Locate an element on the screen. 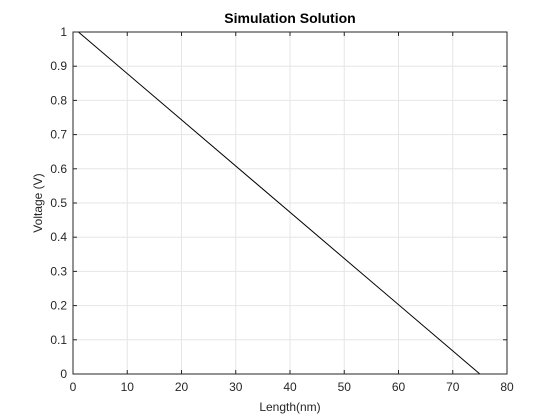 Image resolution: width=560 pixels, height=420 pixels. x-tick-label: 80 is located at coordinates (507, 387).